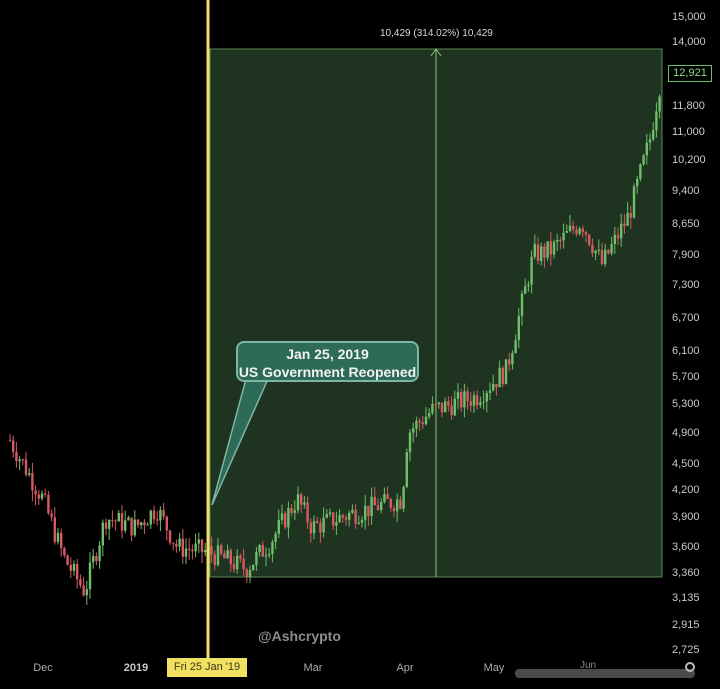 The width and height of the screenshot is (720, 689). Describe the element at coordinates (686, 433) in the screenshot. I see `y-tick: 4,900` at that location.